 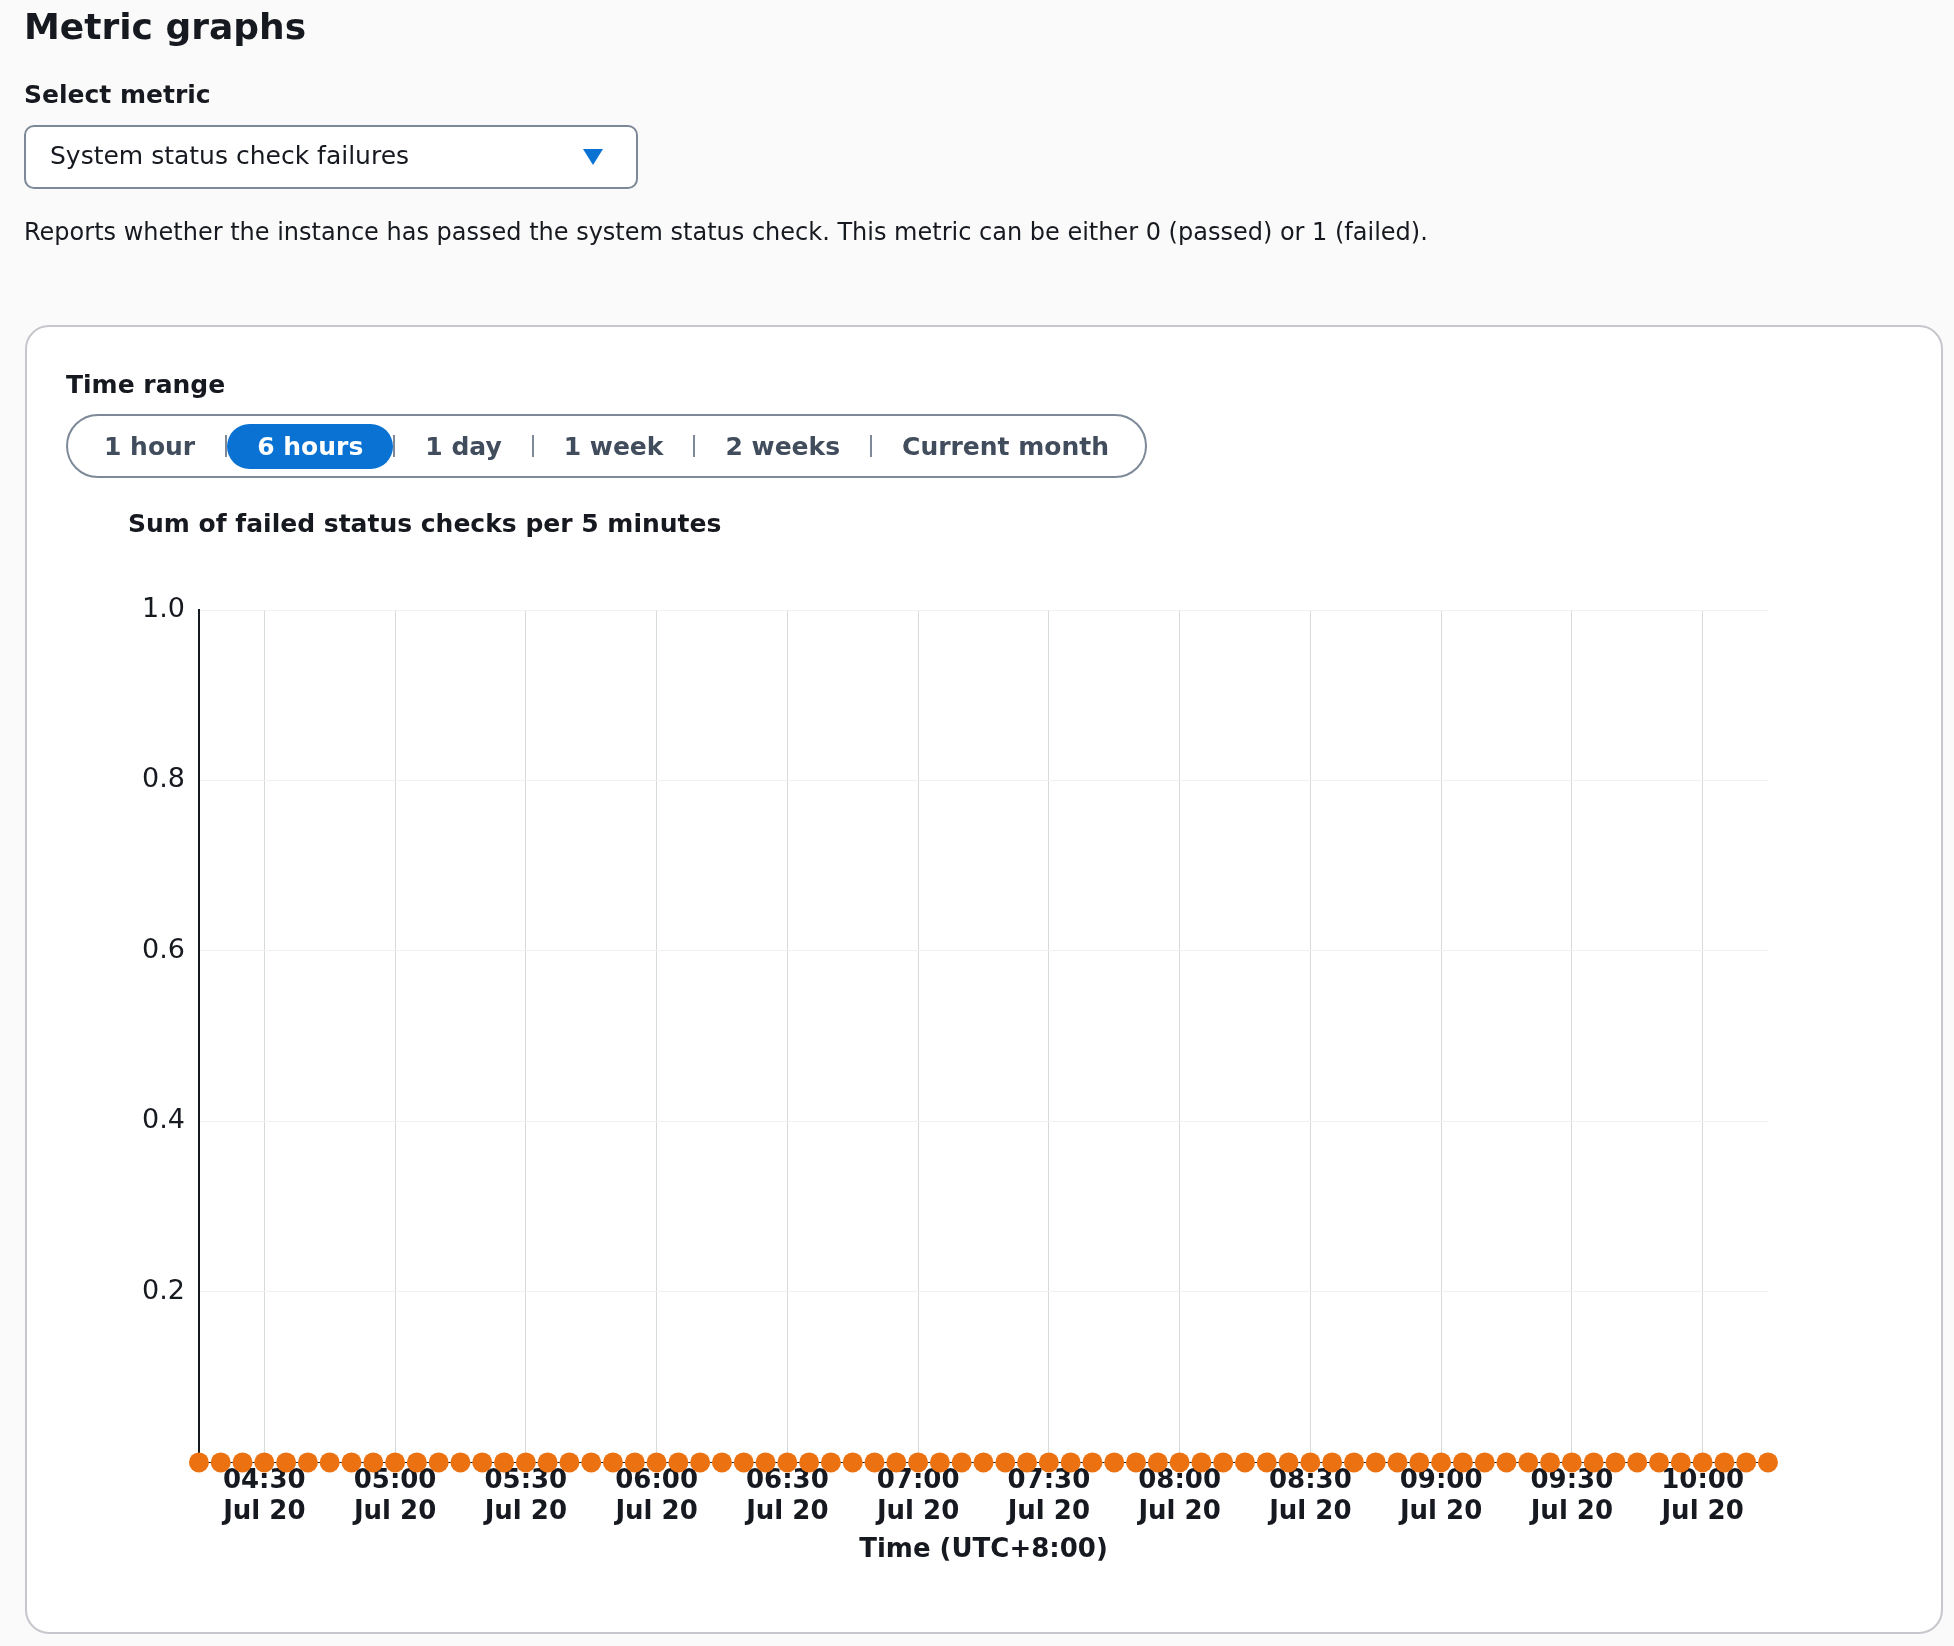 What do you see at coordinates (165, 26) in the screenshot?
I see `text: Metric graphs` at bounding box center [165, 26].